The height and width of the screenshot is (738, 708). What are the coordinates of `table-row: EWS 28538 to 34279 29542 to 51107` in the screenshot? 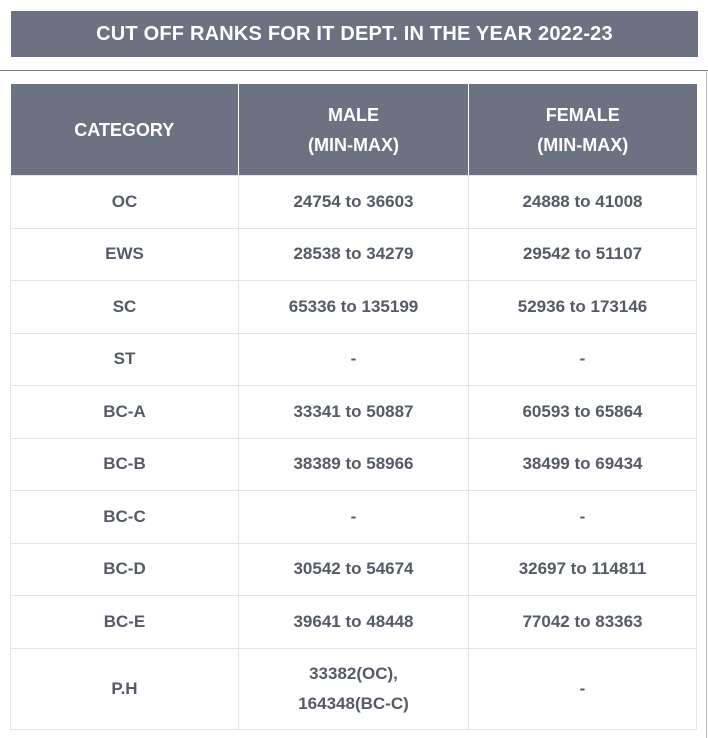 It's located at (353, 254).